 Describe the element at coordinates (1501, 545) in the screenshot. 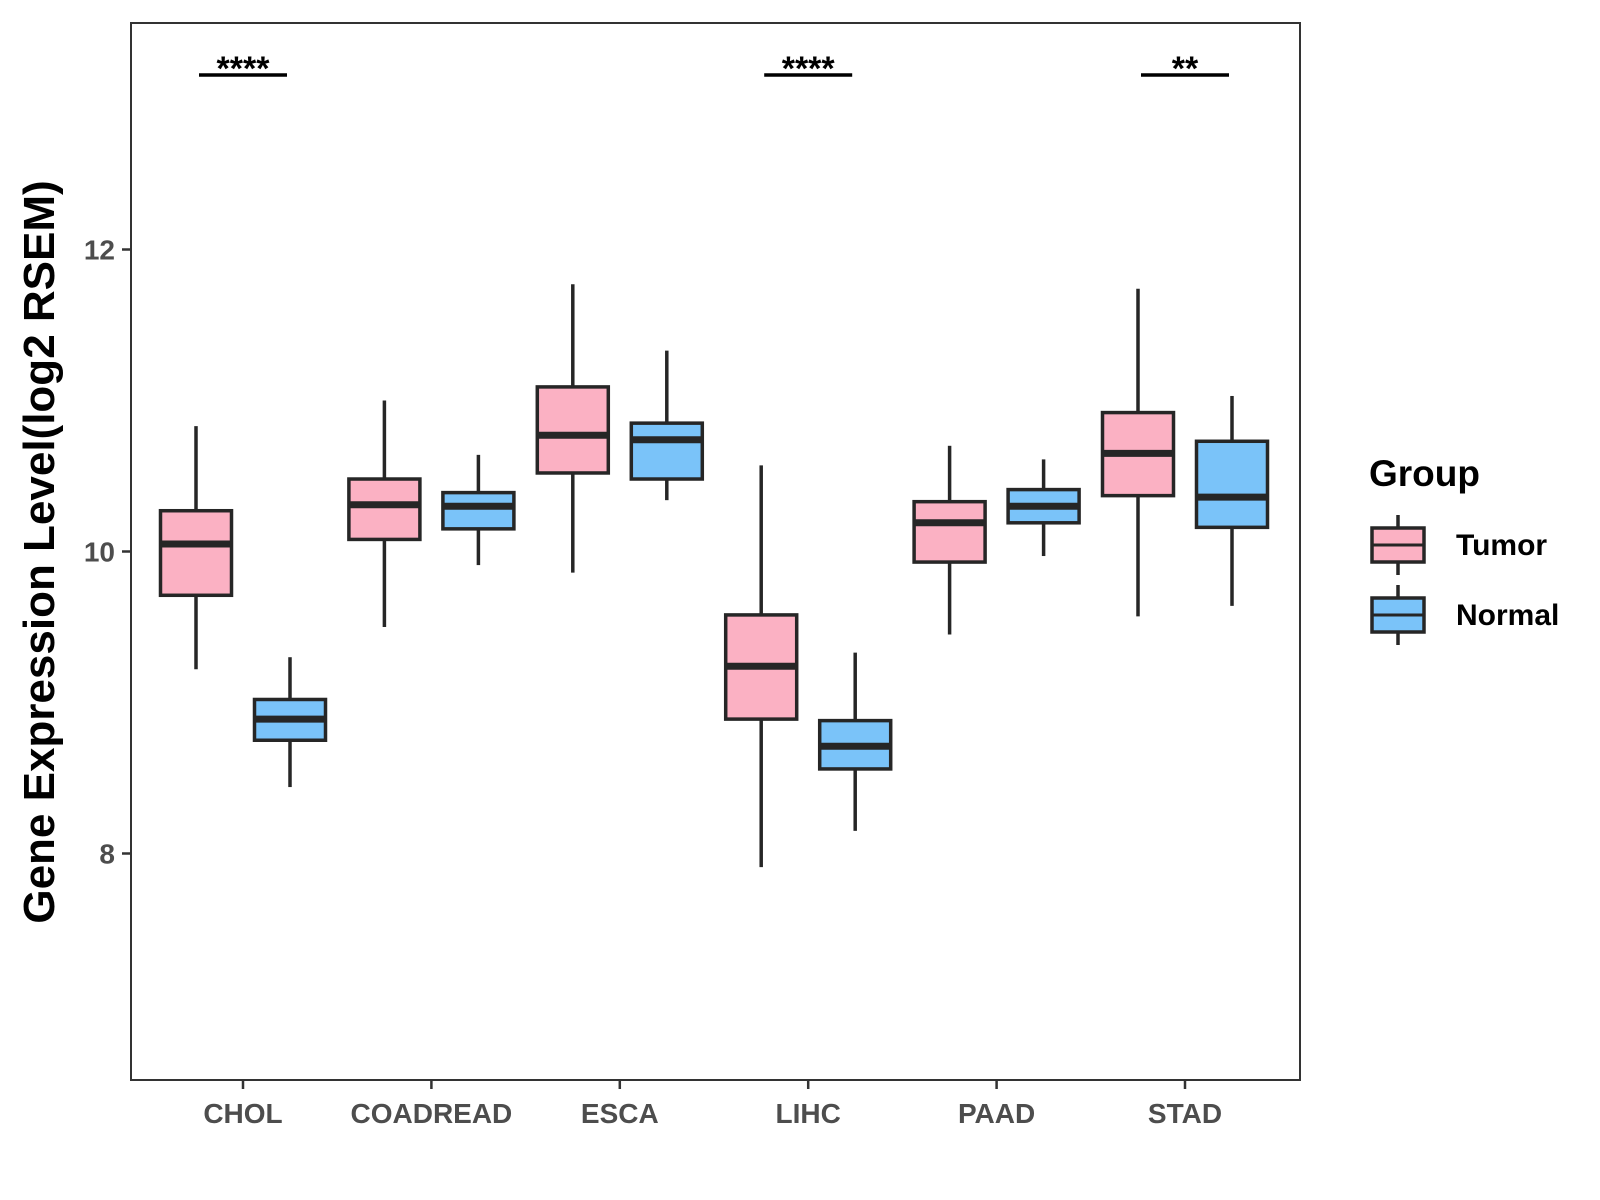

I see `legend-label: Tumor` at that location.